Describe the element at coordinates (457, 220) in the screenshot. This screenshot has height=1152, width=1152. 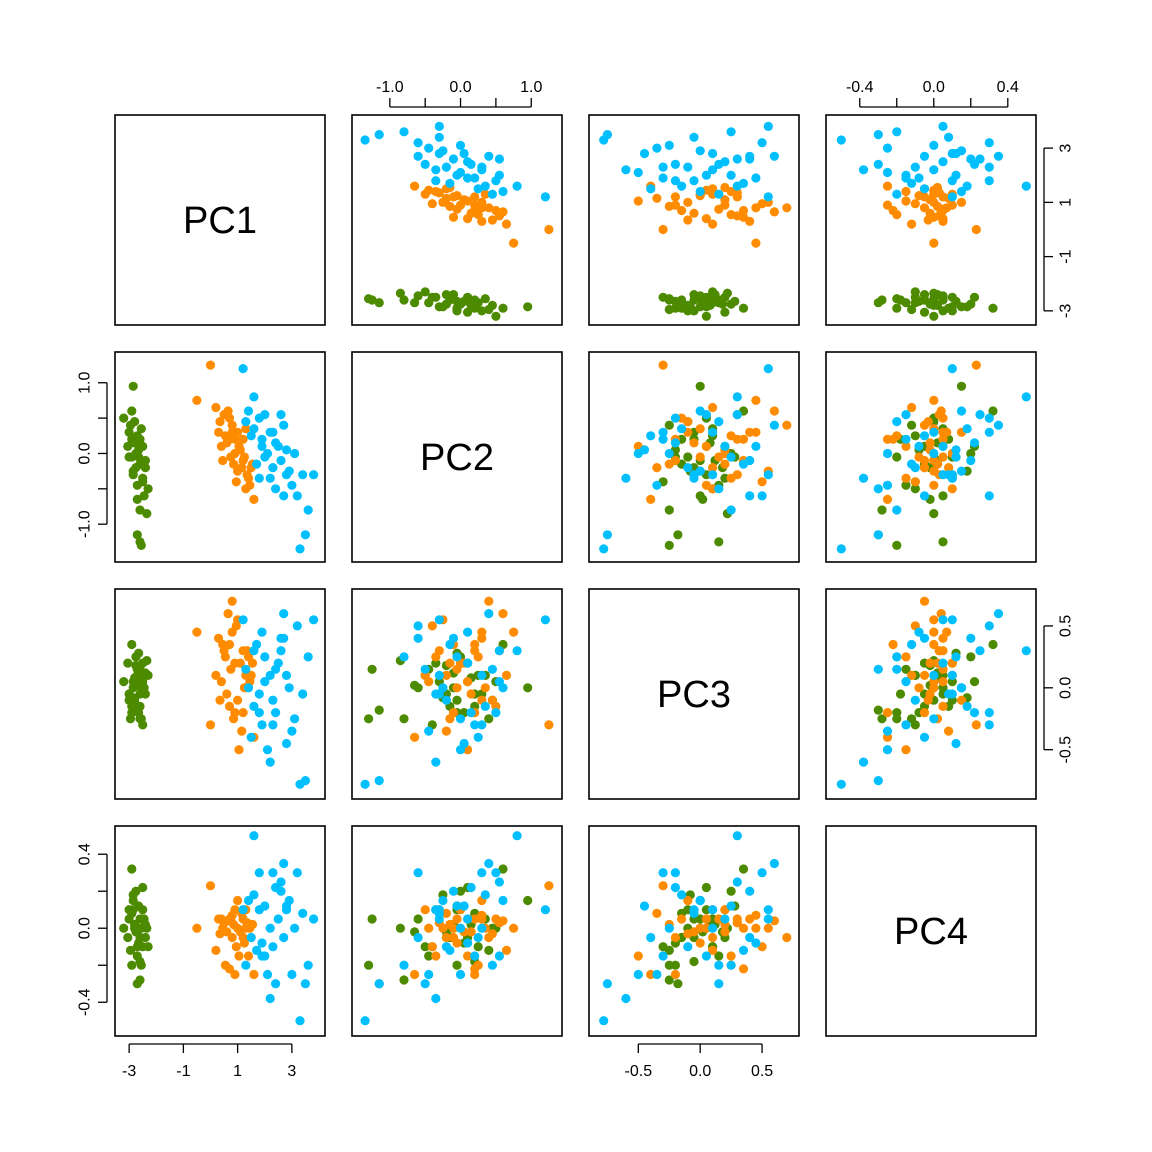
I see `panel-pc1-vs-pc2` at that location.